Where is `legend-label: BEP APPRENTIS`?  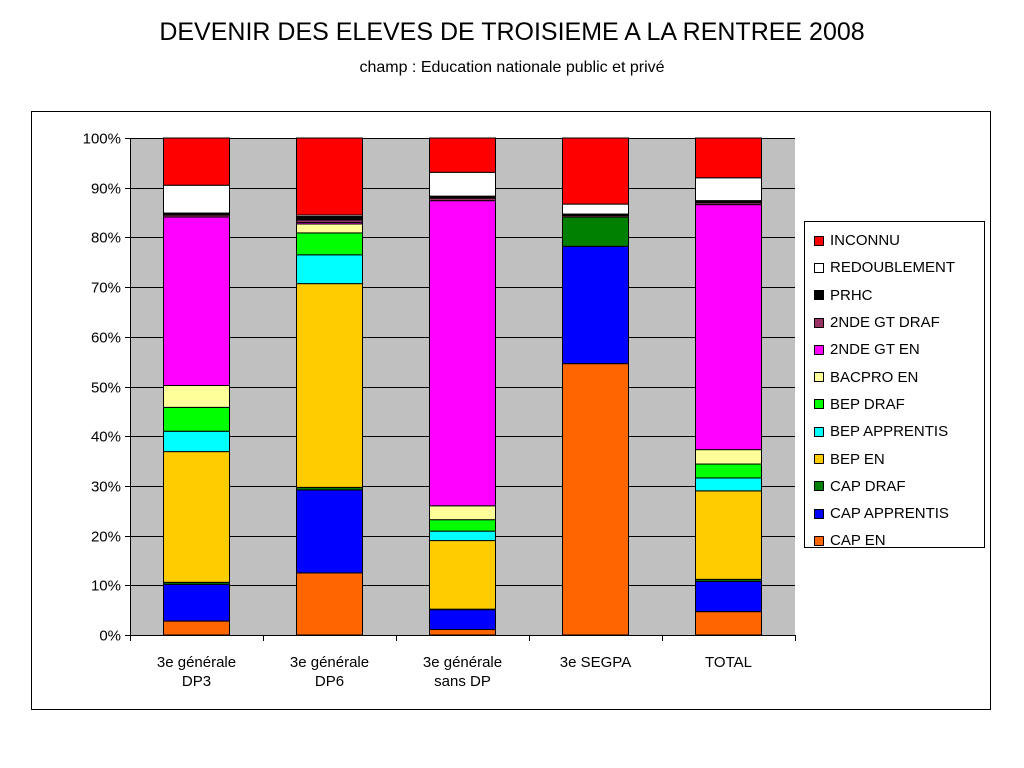 legend-label: BEP APPRENTIS is located at coordinates (889, 432).